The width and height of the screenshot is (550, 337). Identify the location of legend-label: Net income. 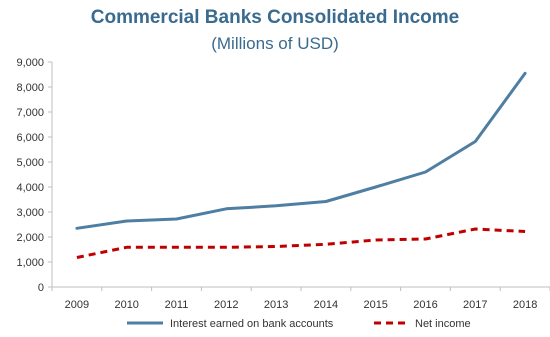
(443, 324).